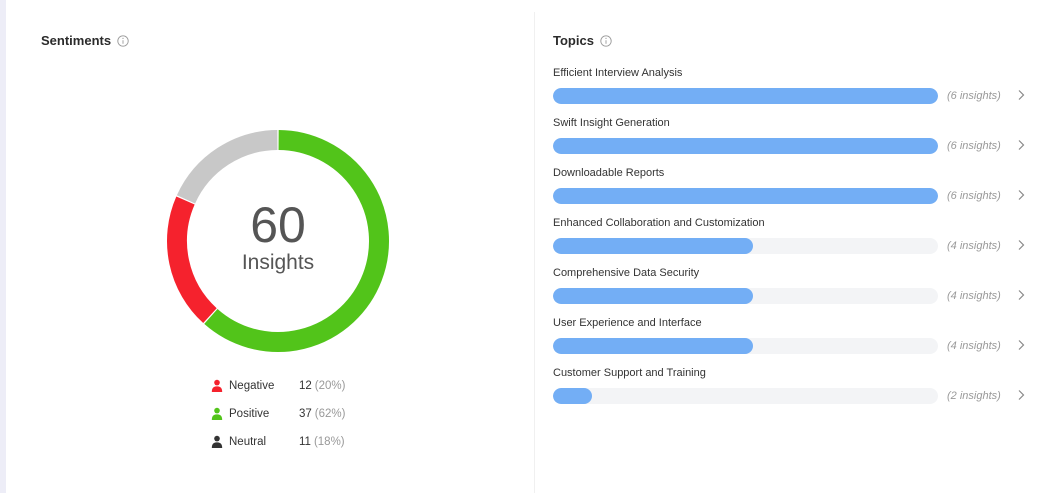 The height and width of the screenshot is (493, 1061). I want to click on legend-count: 12, so click(305, 386).